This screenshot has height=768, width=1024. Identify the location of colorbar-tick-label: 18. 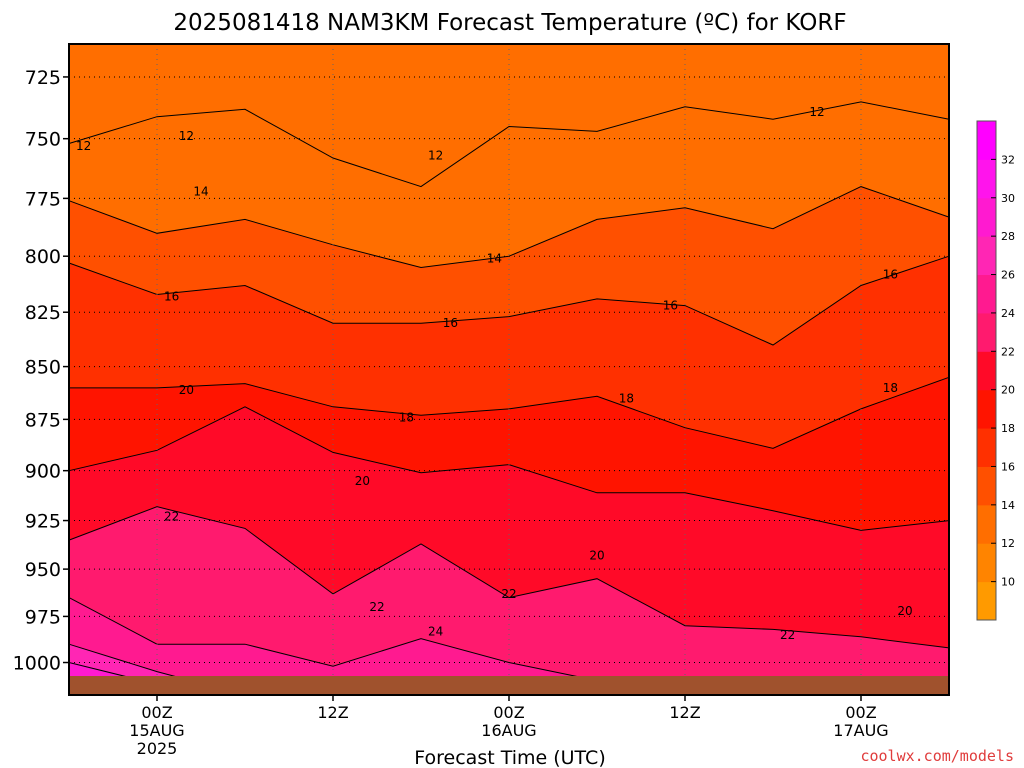
(1008, 428).